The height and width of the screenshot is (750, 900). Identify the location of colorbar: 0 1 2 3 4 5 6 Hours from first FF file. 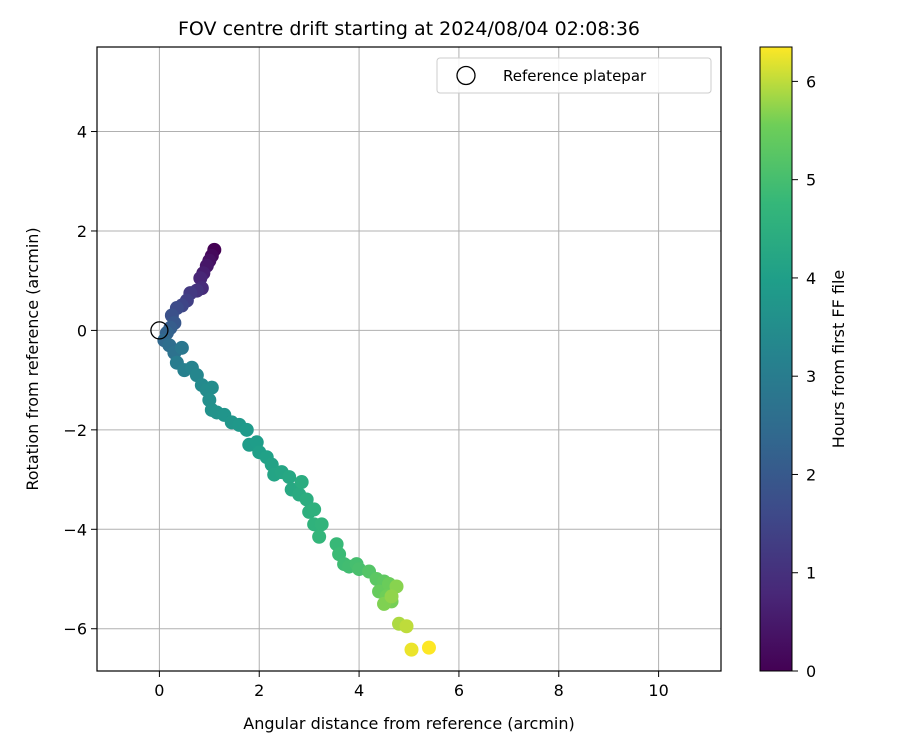
(803, 363).